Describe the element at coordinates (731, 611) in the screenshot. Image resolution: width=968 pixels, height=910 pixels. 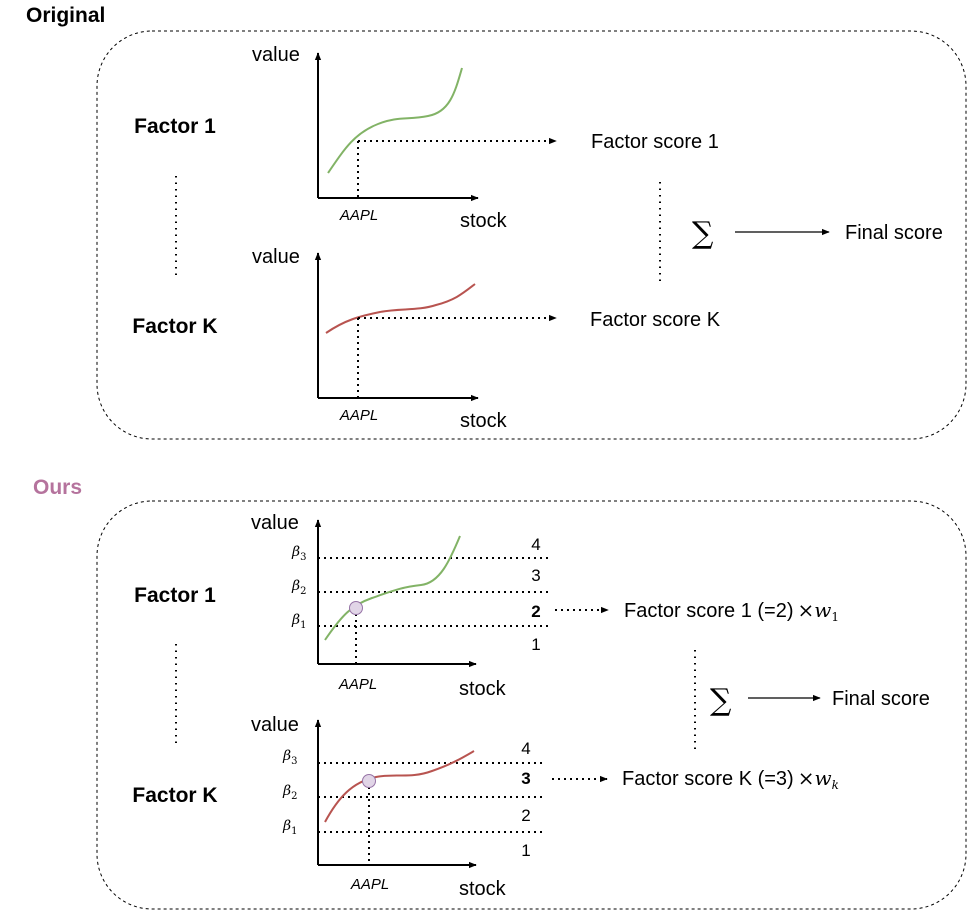
I see `ours-factor-score-1: Factor score 1 (=2) ×w1` at that location.